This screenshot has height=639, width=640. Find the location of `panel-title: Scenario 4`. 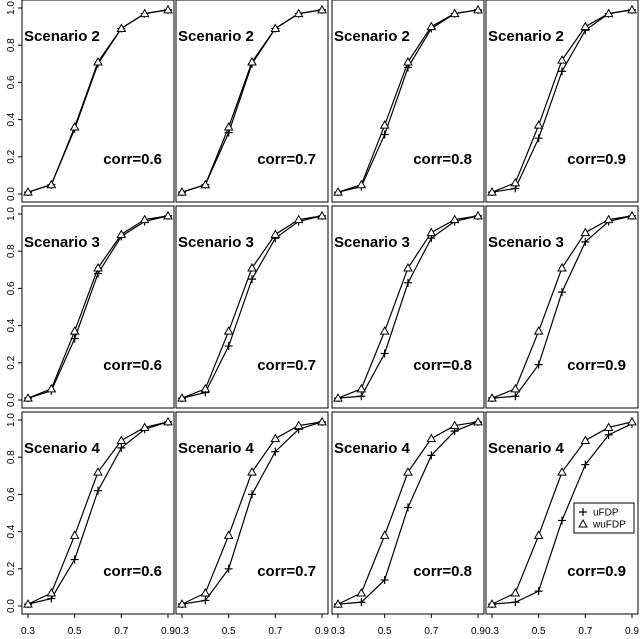

panel-title: Scenario 4 is located at coordinates (62, 448).